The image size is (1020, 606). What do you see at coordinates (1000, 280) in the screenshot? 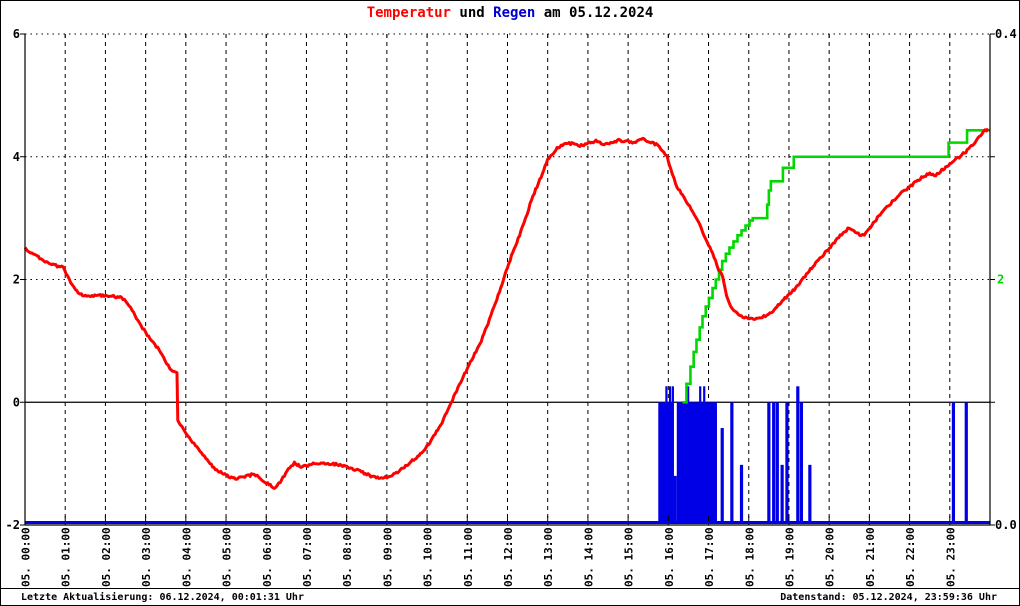
I see `right-axis-green-label: 2` at bounding box center [1000, 280].